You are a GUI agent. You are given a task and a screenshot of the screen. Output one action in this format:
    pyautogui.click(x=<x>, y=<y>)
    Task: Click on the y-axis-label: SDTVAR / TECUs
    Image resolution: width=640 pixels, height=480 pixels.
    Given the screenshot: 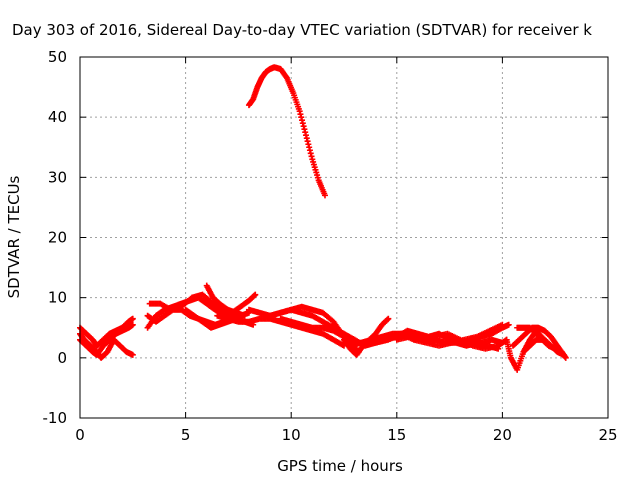 What is the action you would take?
    pyautogui.click(x=14, y=236)
    